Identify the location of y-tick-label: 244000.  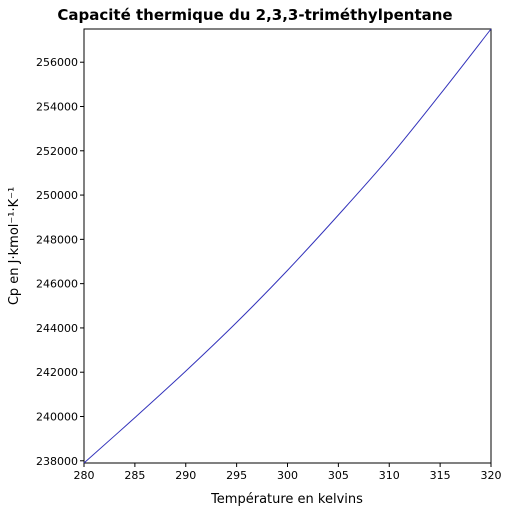
(57, 328).